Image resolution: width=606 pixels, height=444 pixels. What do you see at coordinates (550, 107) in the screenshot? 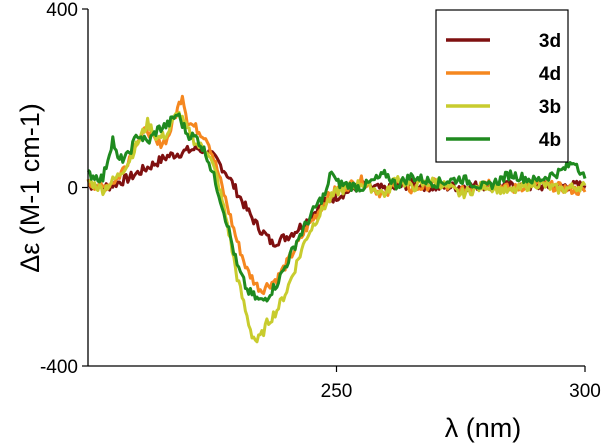
I see `legend-label-3b: 3b` at bounding box center [550, 107].